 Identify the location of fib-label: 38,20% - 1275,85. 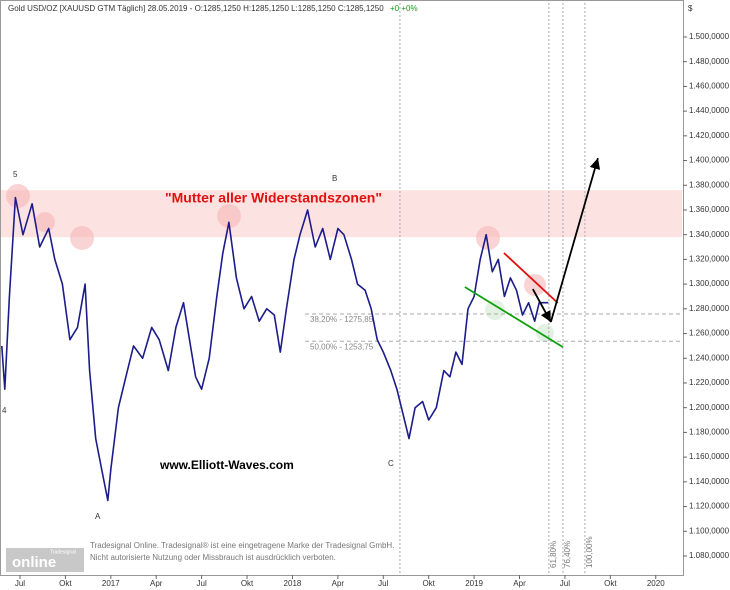
(342, 319).